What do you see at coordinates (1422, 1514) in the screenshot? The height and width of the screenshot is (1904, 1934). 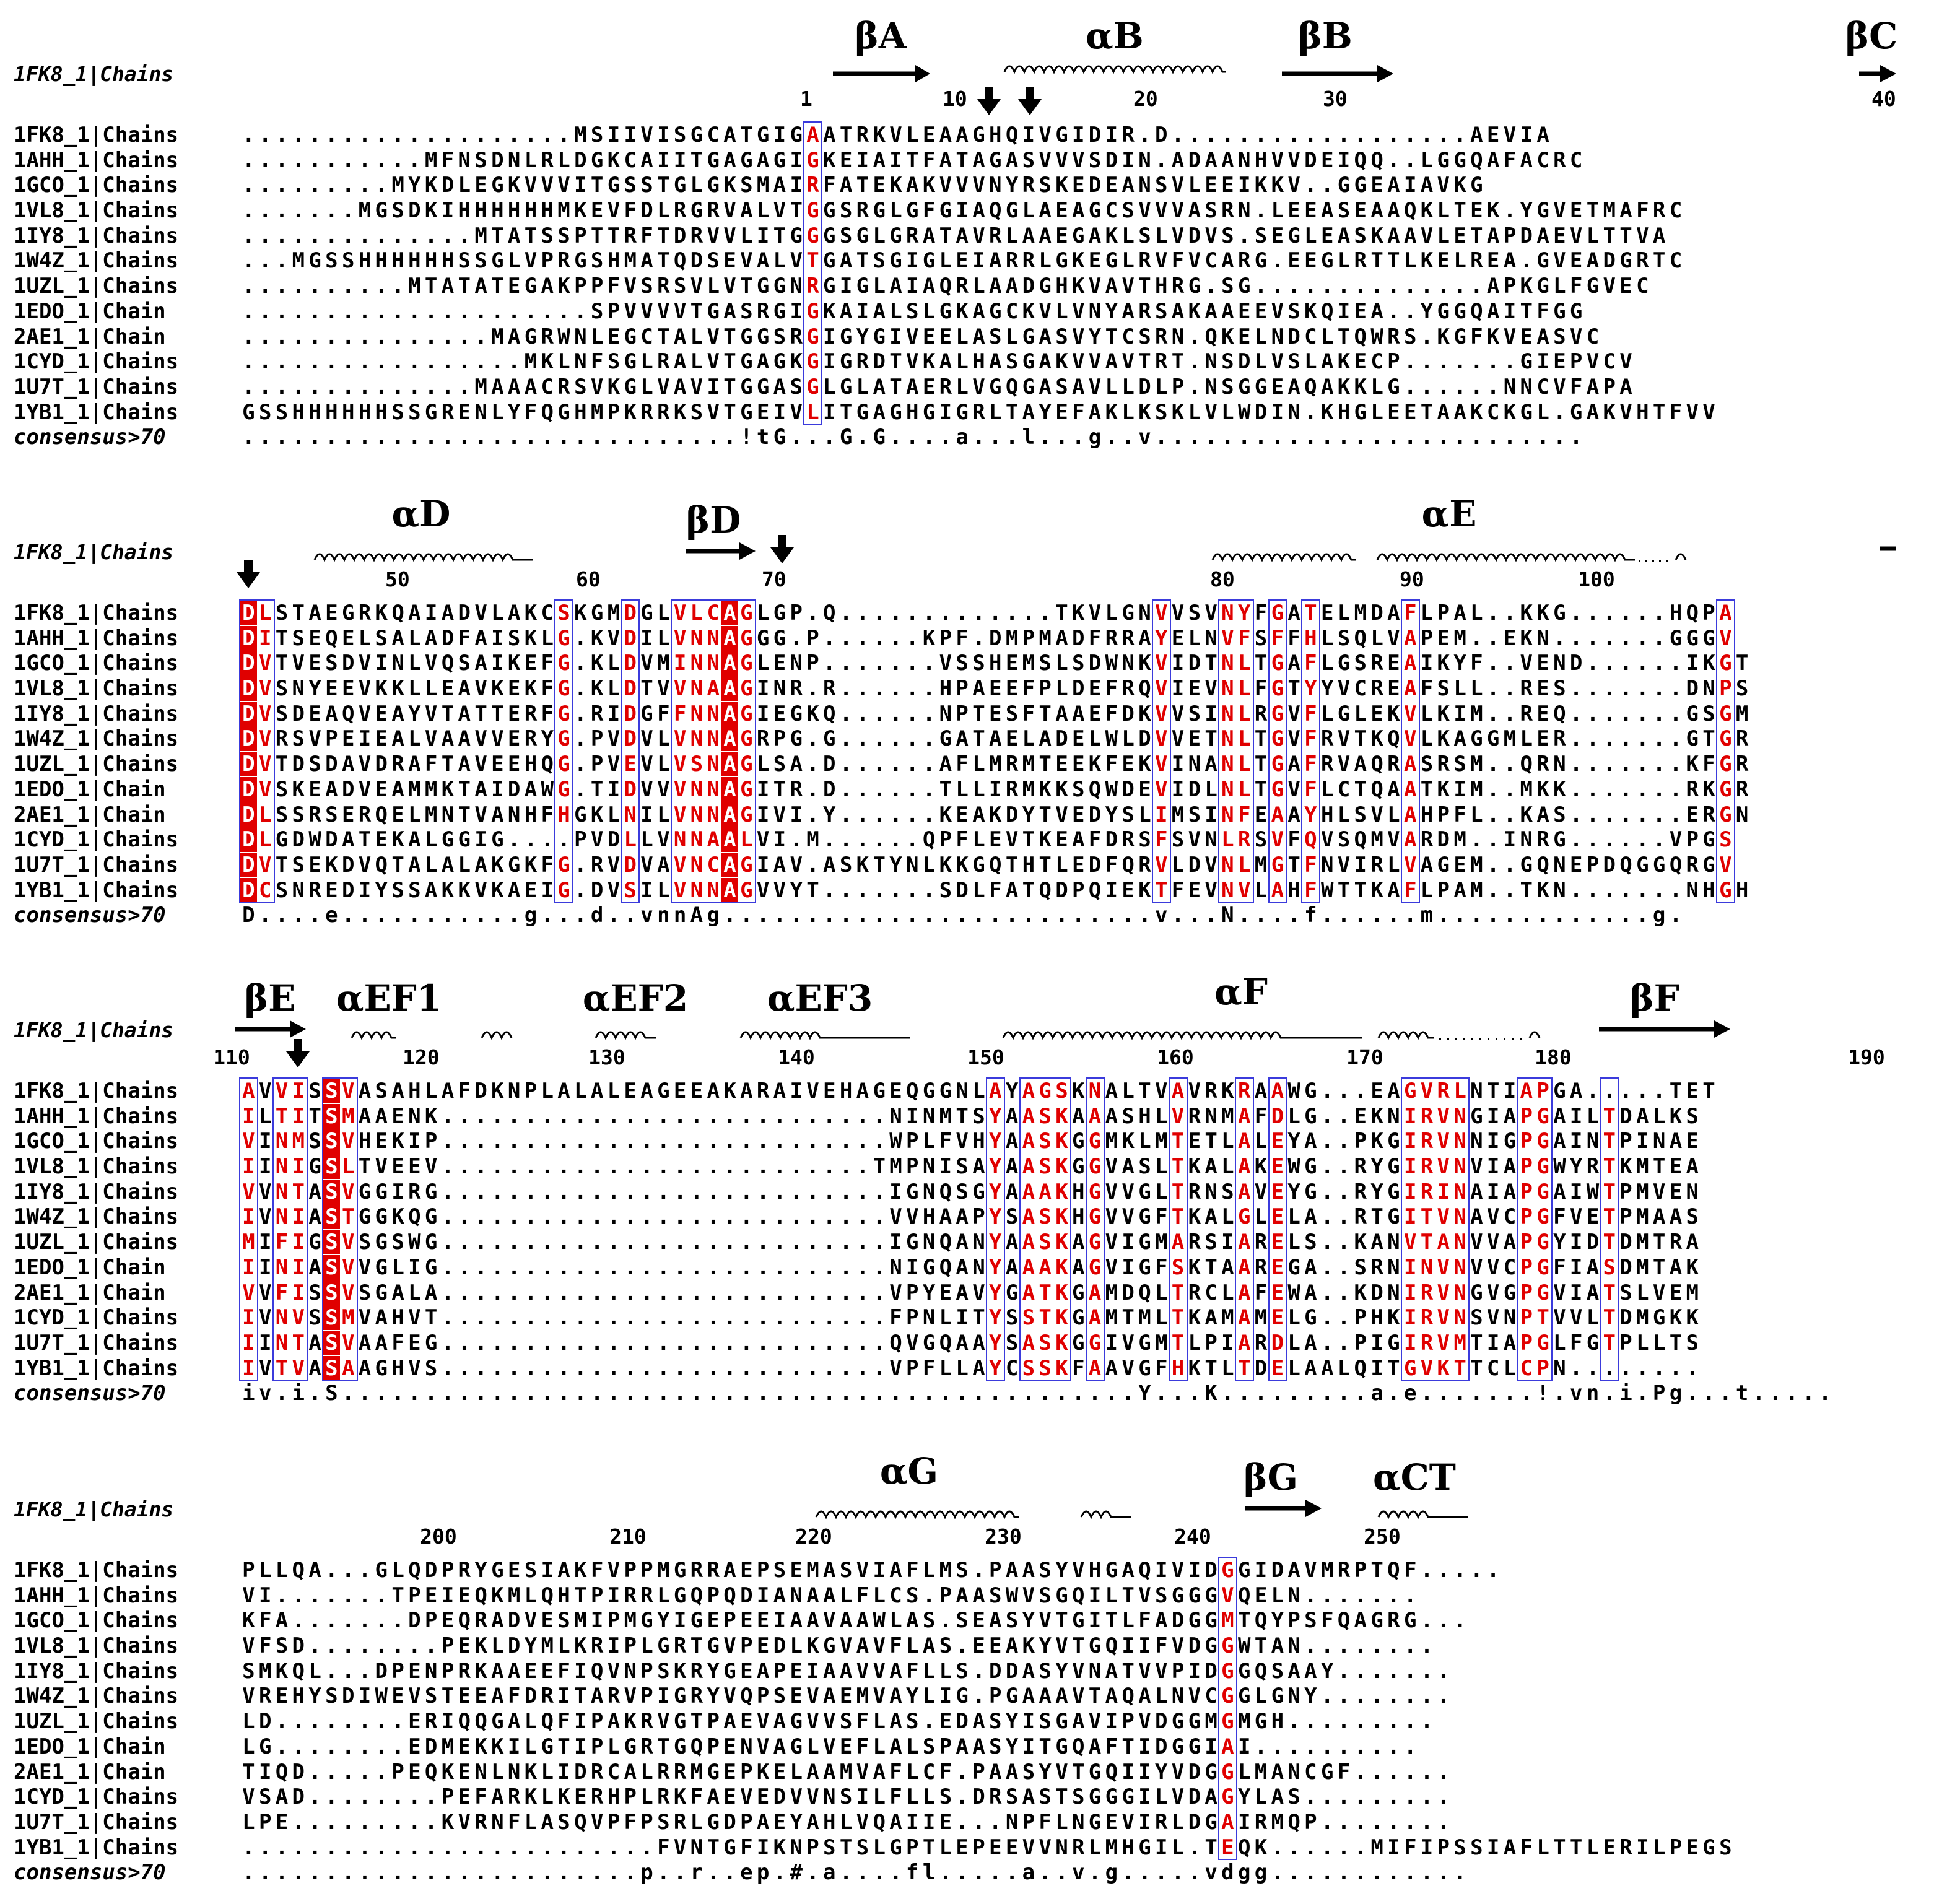 I see `helix-coil-alphaCT` at bounding box center [1422, 1514].